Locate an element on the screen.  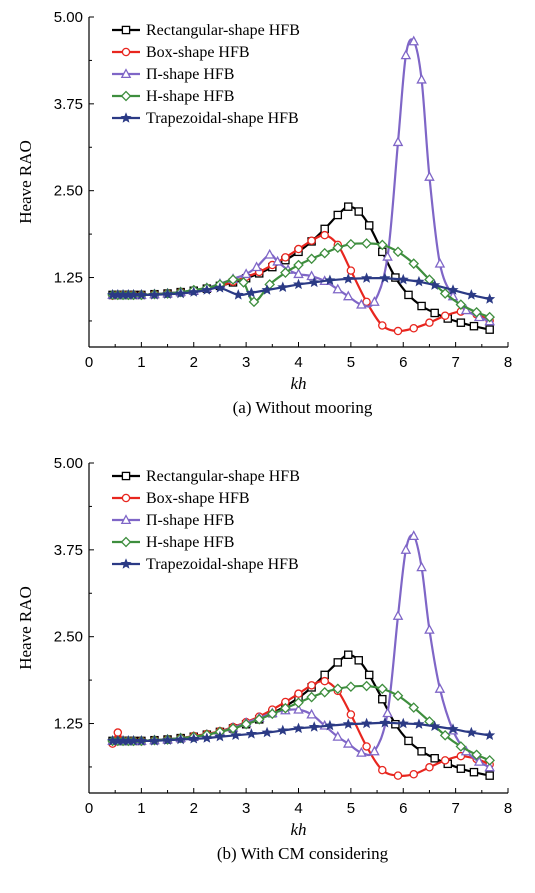
legend-label: Π-shape HFB is located at coordinates (190, 520).